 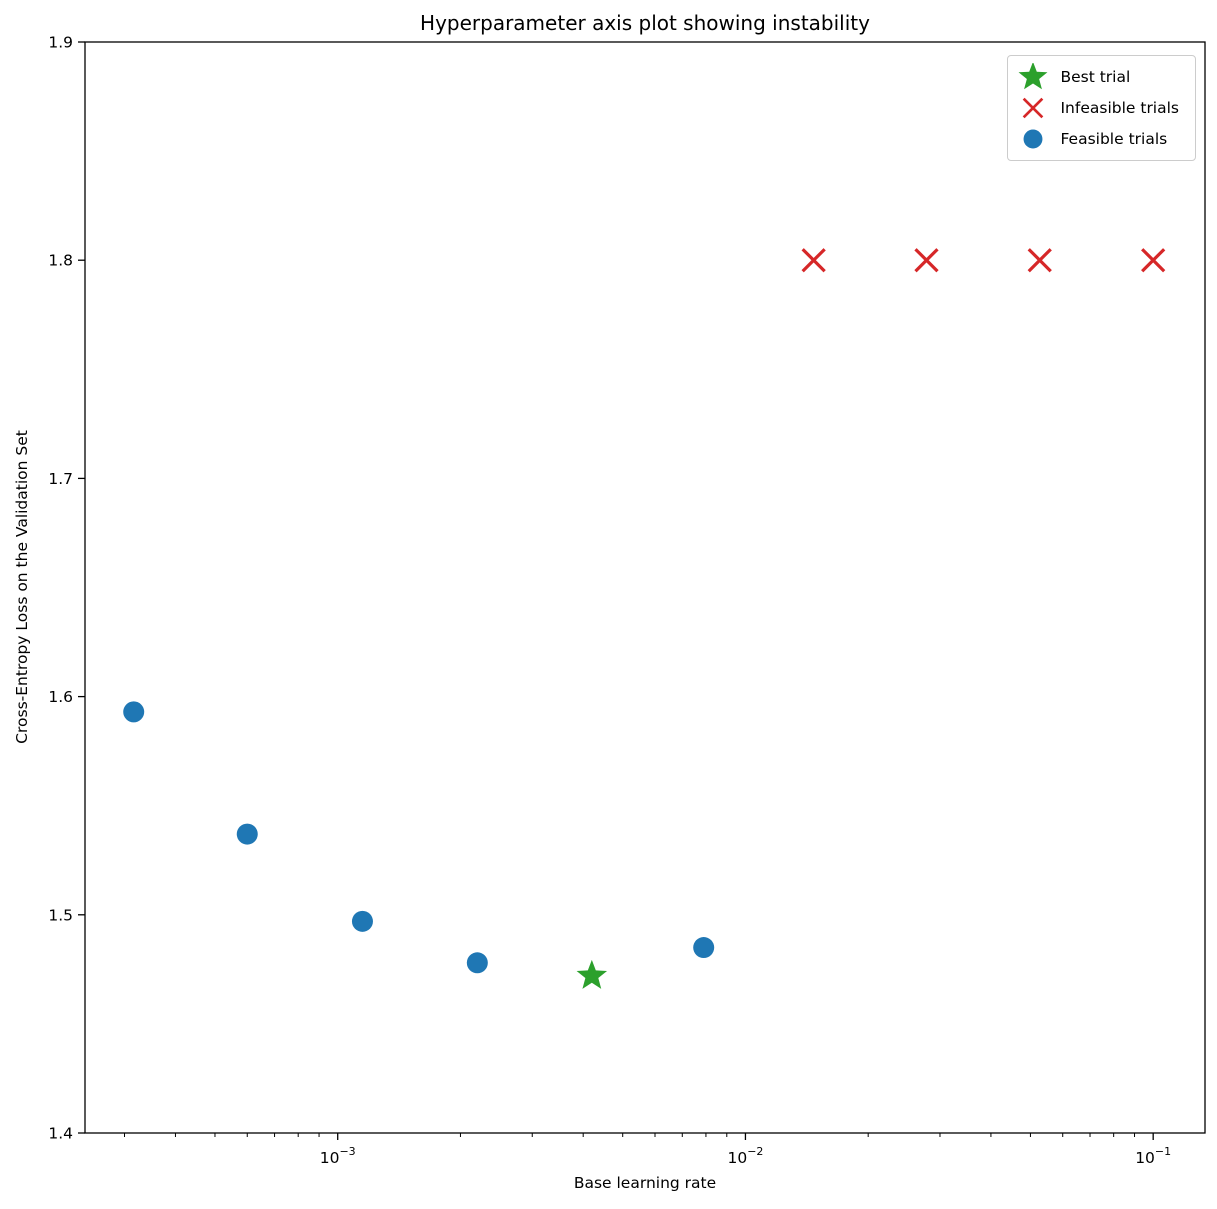 I want to click on legend-entry-feasible-trials: Feasible trials, so click(x=1097, y=139).